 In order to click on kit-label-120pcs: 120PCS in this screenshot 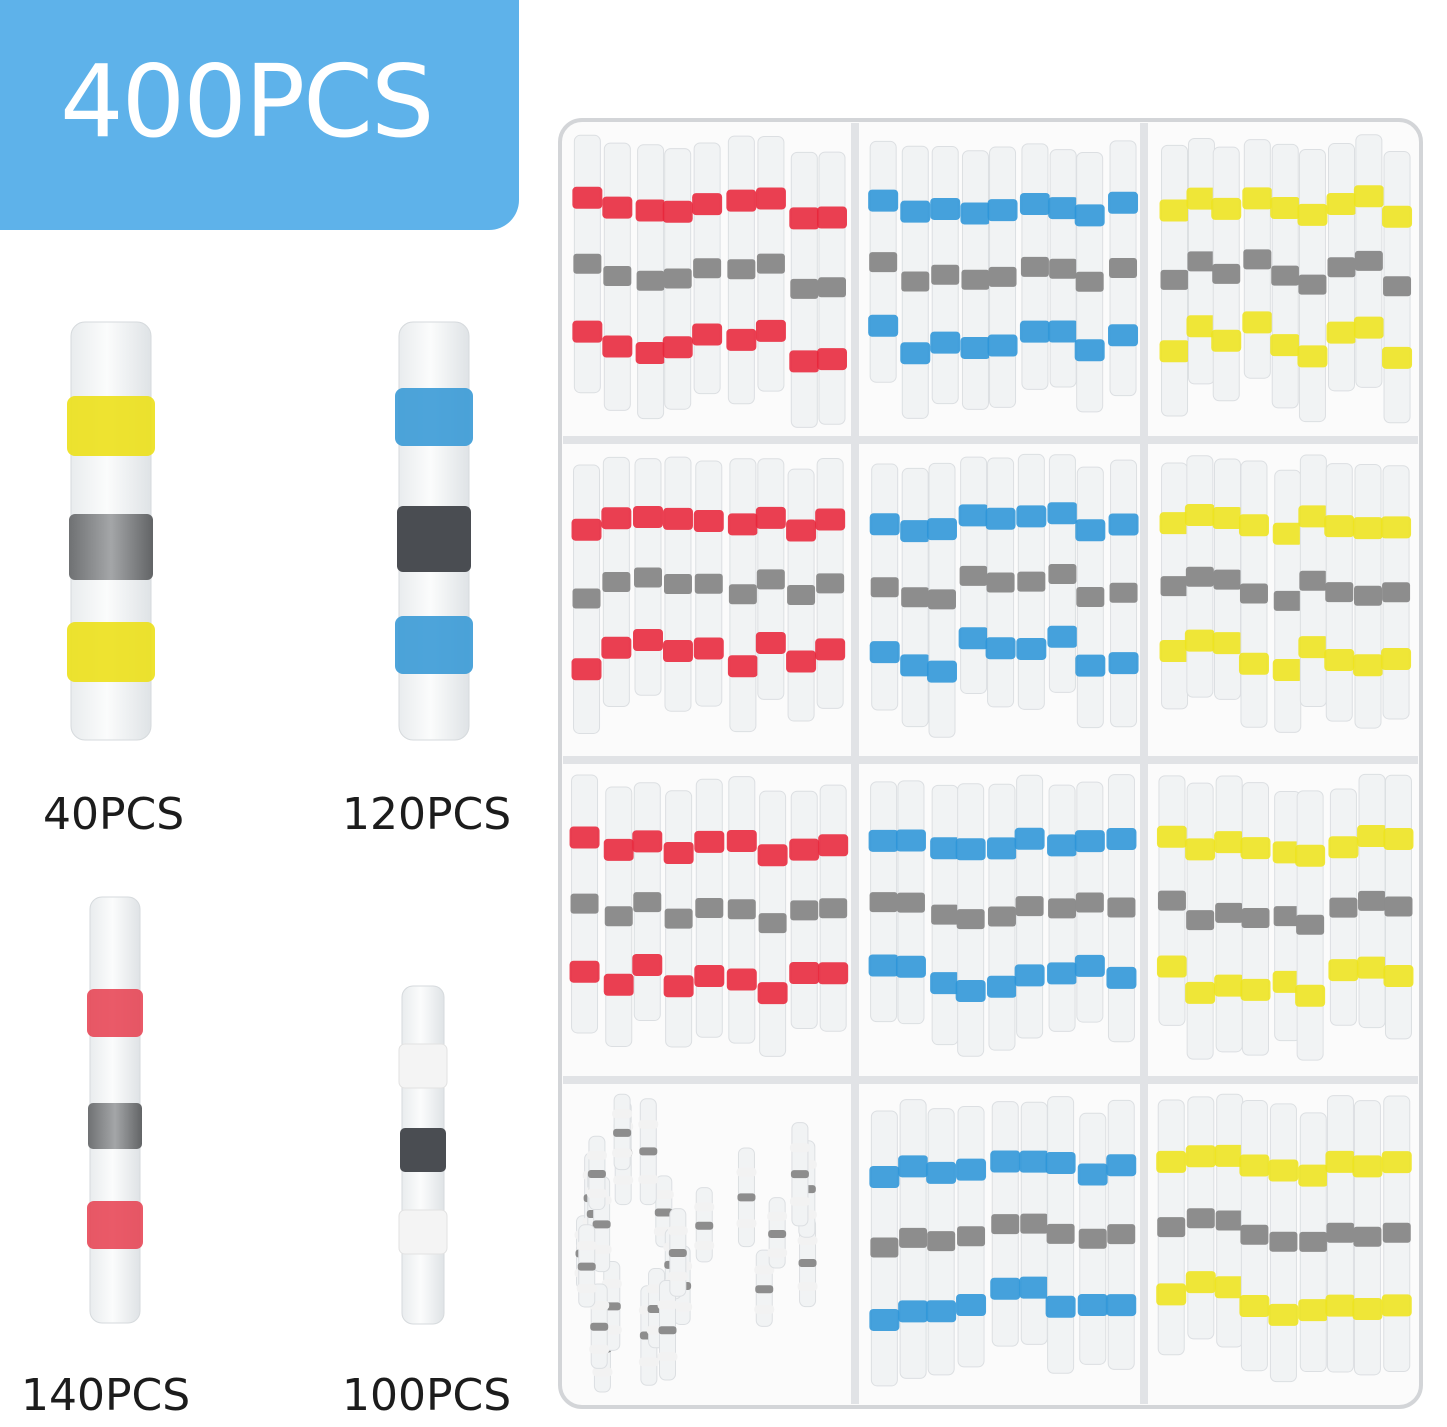, I will do `click(427, 814)`.